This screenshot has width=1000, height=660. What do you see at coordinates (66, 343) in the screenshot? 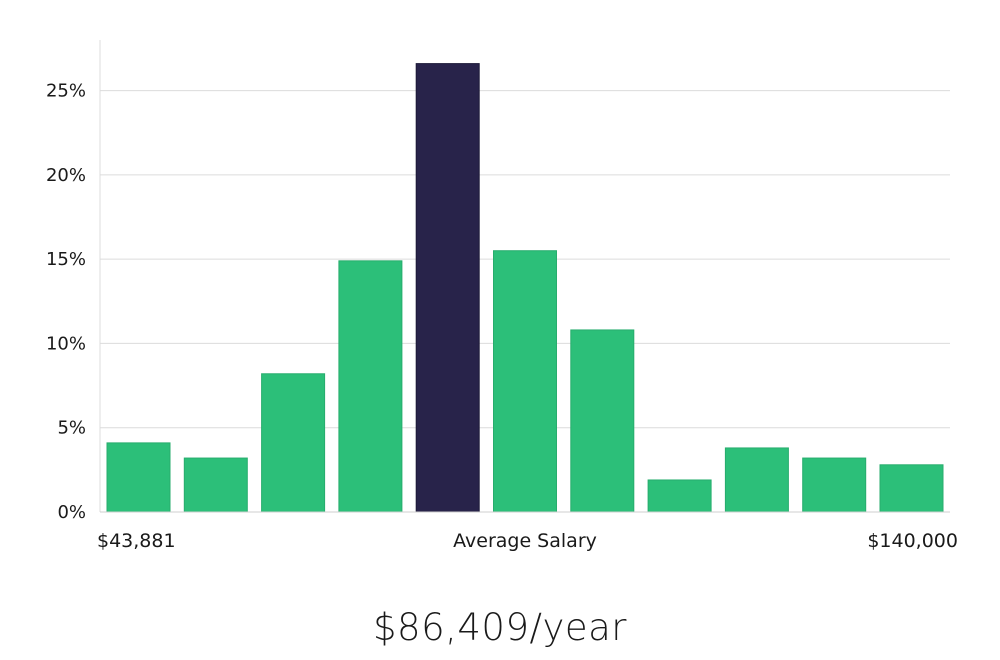
I see `y-tick-label: 10%` at bounding box center [66, 343].